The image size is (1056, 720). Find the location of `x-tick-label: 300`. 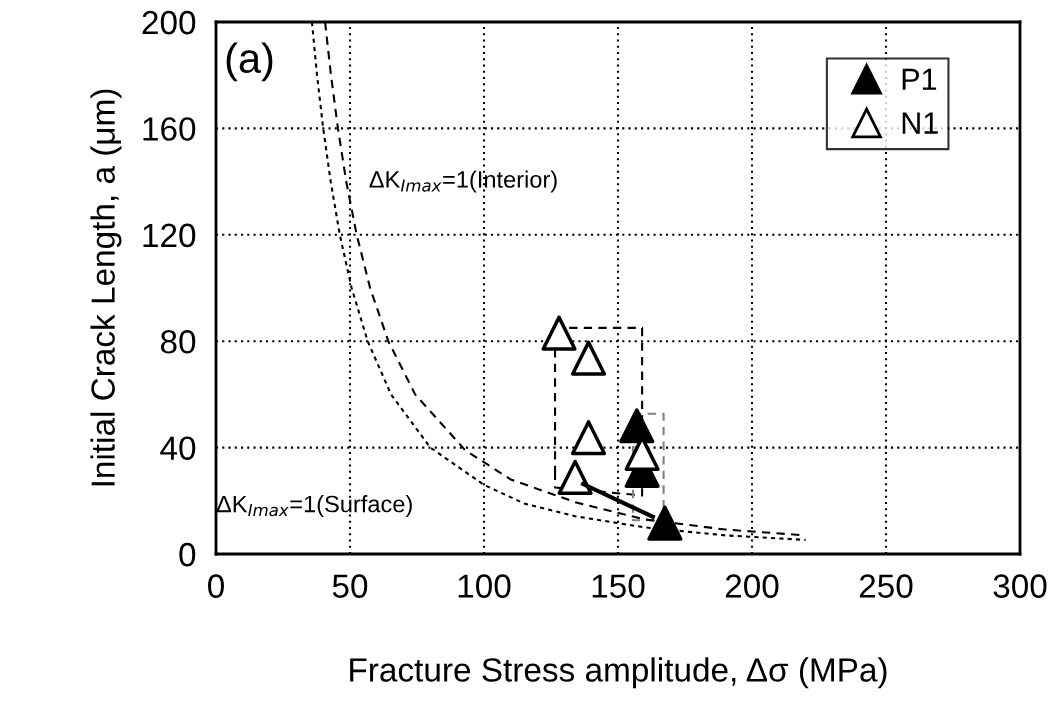

x-tick-label: 300 is located at coordinates (1020, 586).